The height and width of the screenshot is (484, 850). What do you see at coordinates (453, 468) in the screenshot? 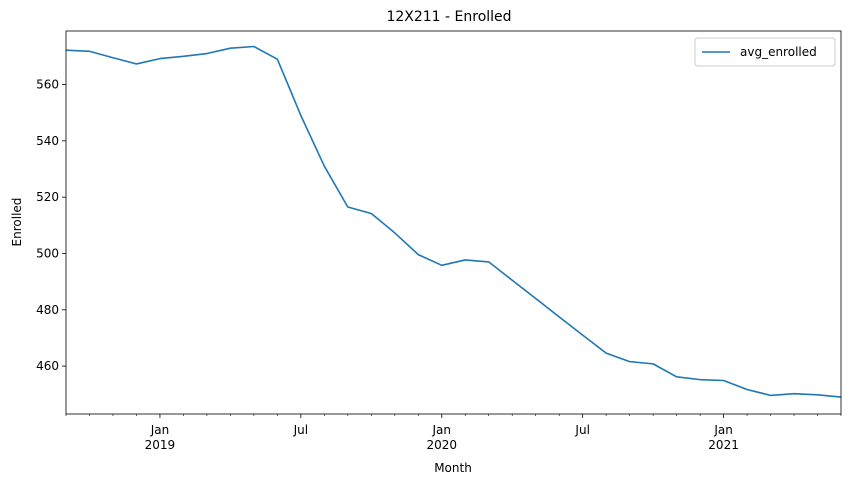
I see `x-axis-label: Month` at bounding box center [453, 468].